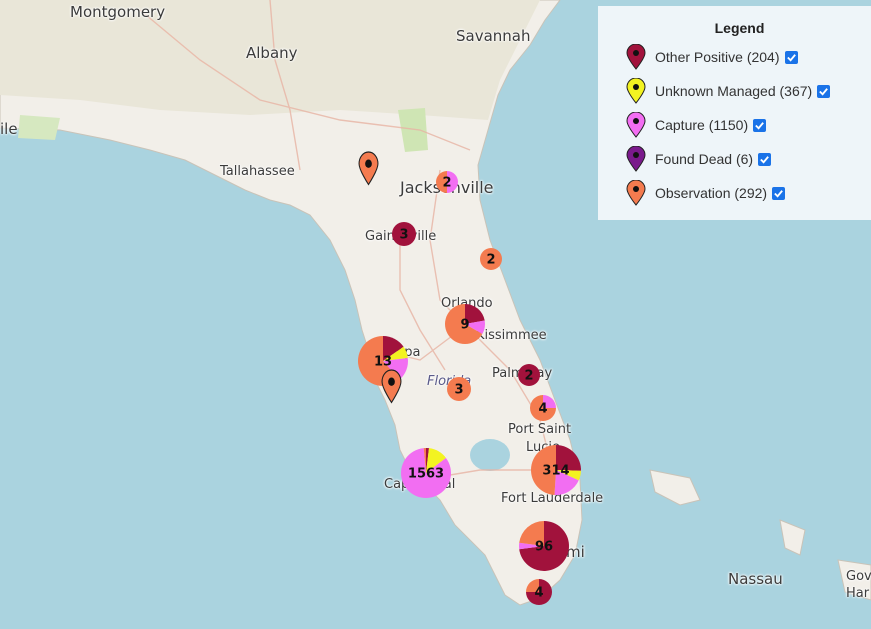 This screenshot has height=629, width=871. Describe the element at coordinates (675, 487) in the screenshot. I see `land-bahamas` at that location.